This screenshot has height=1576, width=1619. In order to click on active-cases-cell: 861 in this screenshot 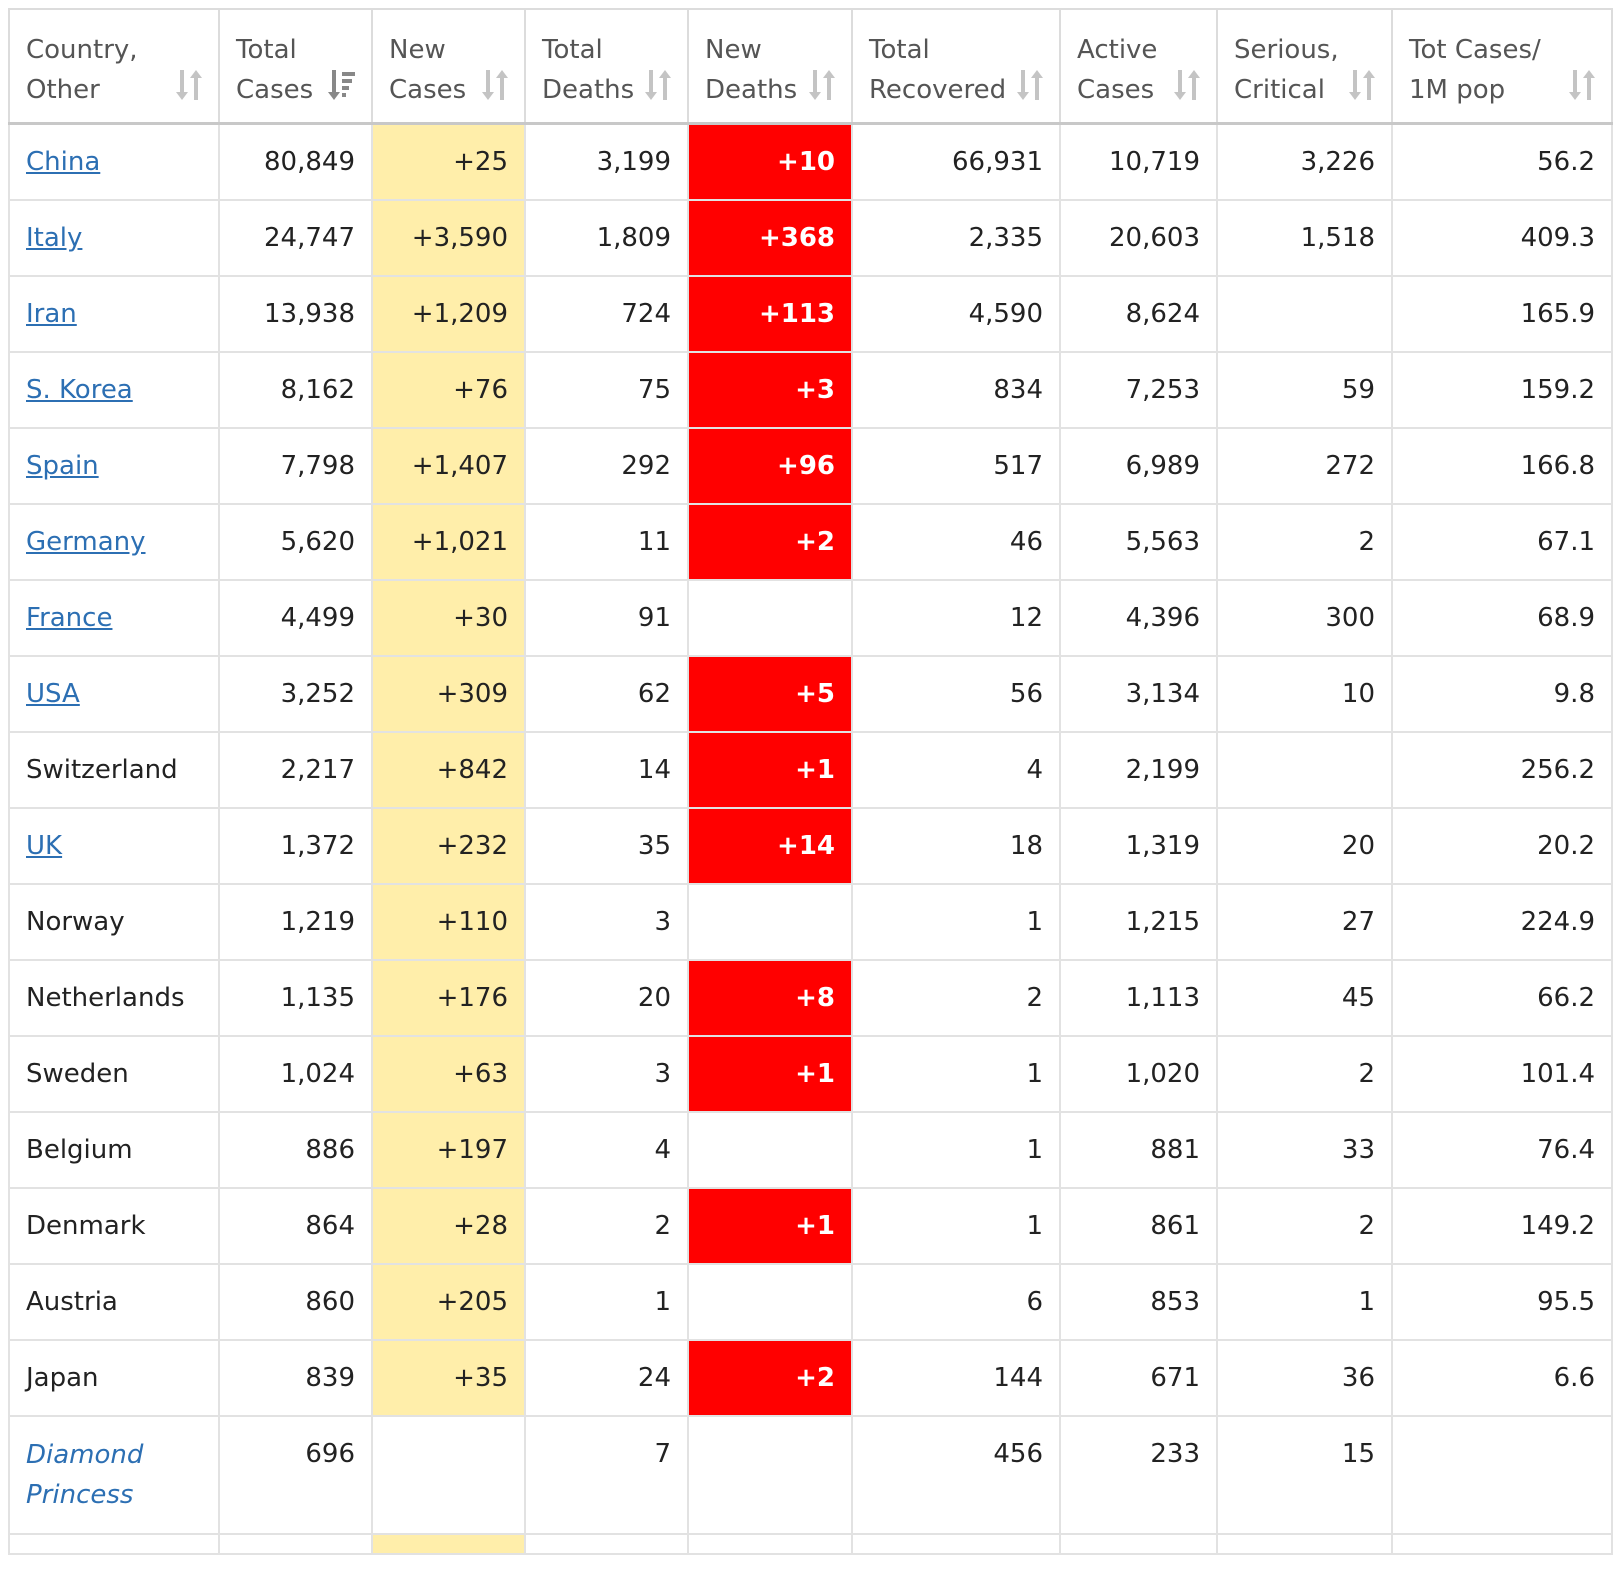, I will do `click(1138, 1225)`.